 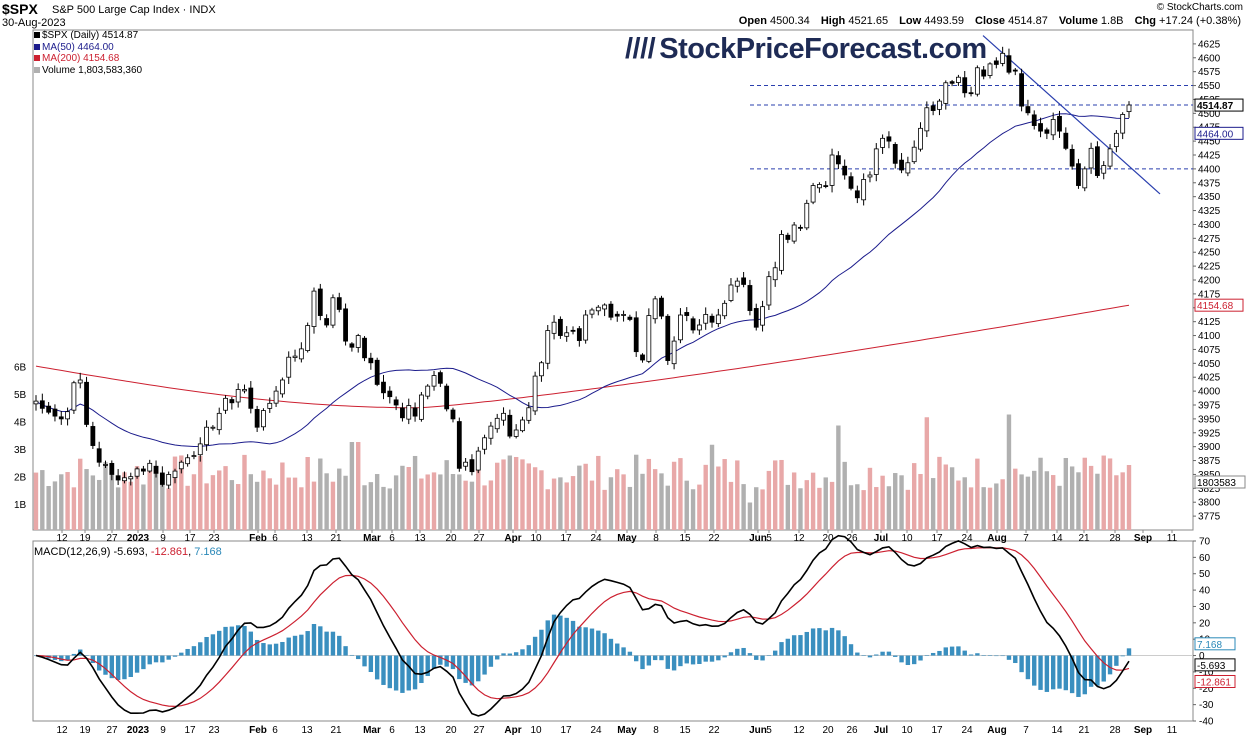 What do you see at coordinates (1209, 114) in the screenshot?
I see `price-tick-label: 4500` at bounding box center [1209, 114].